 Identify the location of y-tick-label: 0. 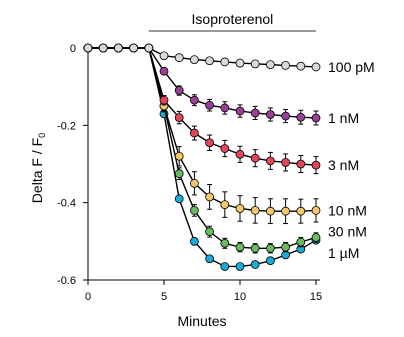
(73, 49).